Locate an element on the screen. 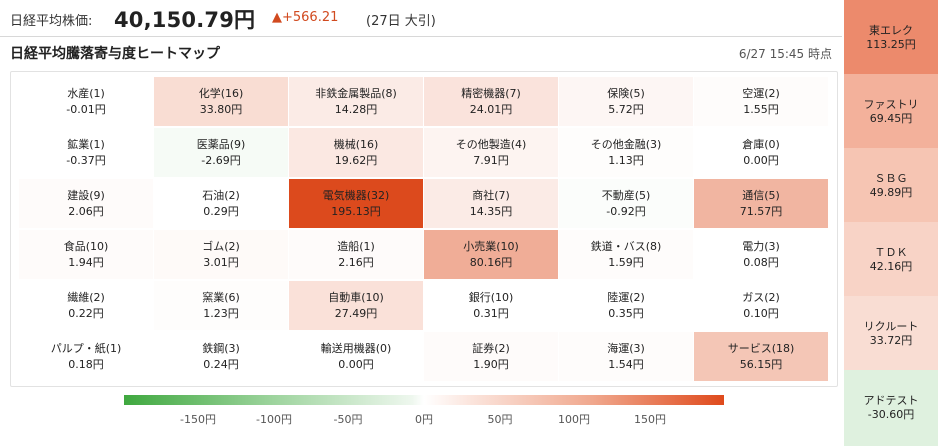  sector-contribution: 0.22円 is located at coordinates (86, 313).